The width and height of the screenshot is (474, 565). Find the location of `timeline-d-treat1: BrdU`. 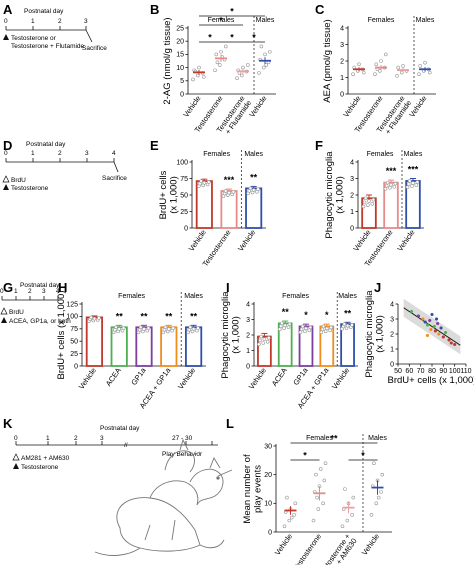

timeline-d-treat1: BrdU is located at coordinates (18, 180).